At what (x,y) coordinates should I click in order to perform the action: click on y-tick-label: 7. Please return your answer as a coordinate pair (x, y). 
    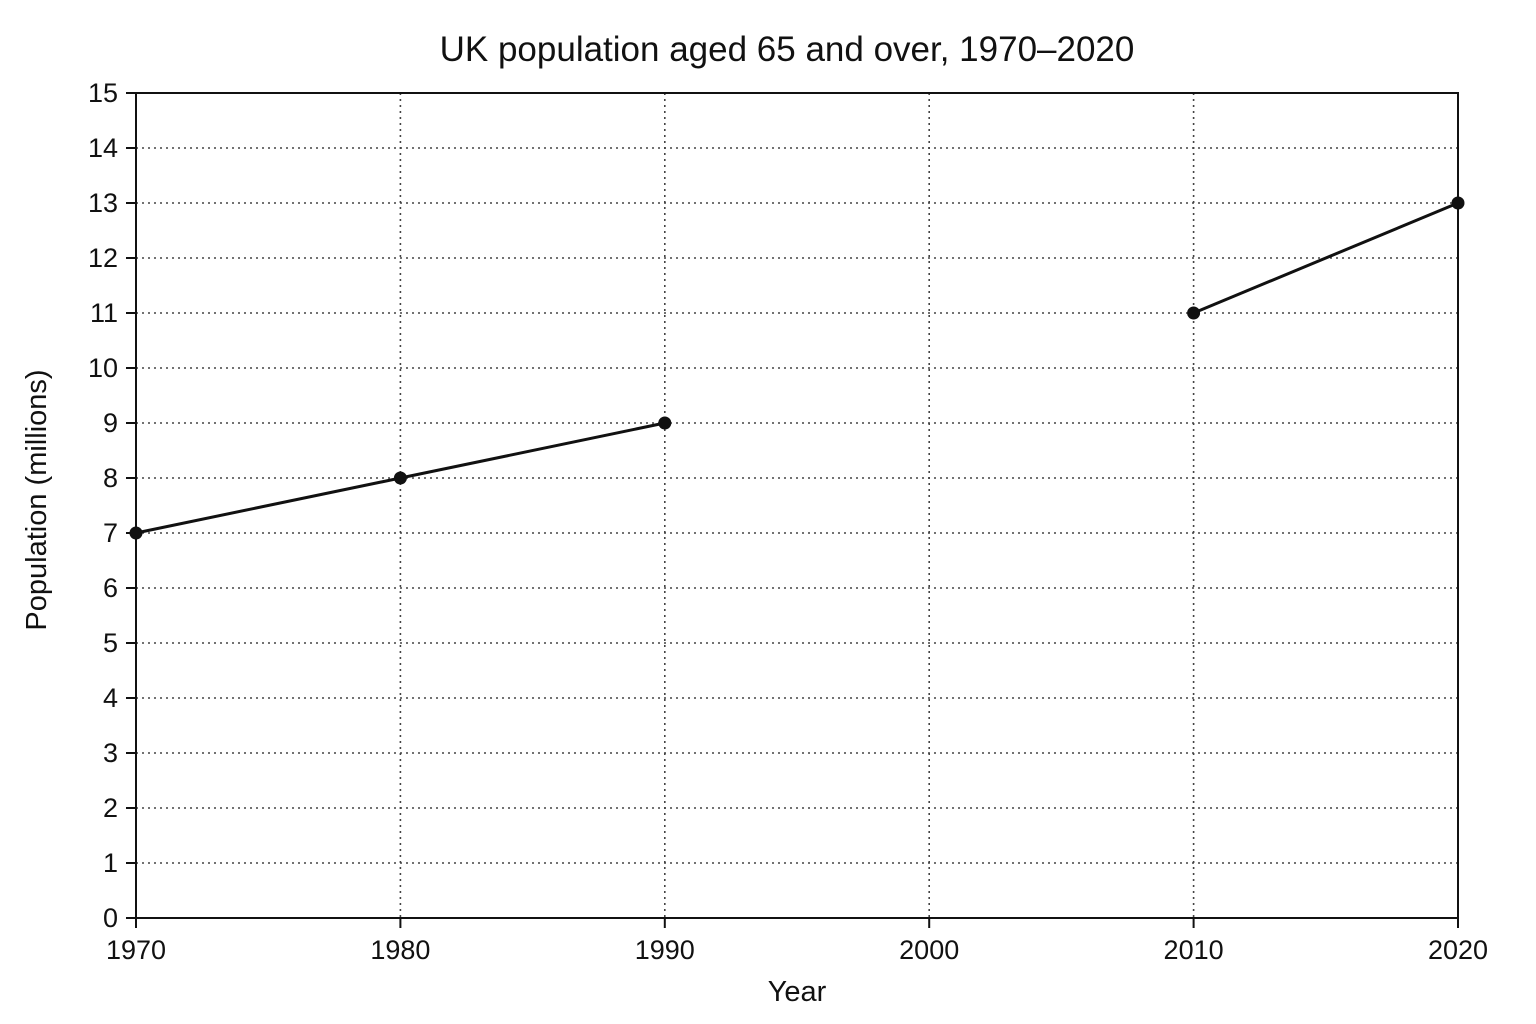
    Looking at the image, I should click on (110, 533).